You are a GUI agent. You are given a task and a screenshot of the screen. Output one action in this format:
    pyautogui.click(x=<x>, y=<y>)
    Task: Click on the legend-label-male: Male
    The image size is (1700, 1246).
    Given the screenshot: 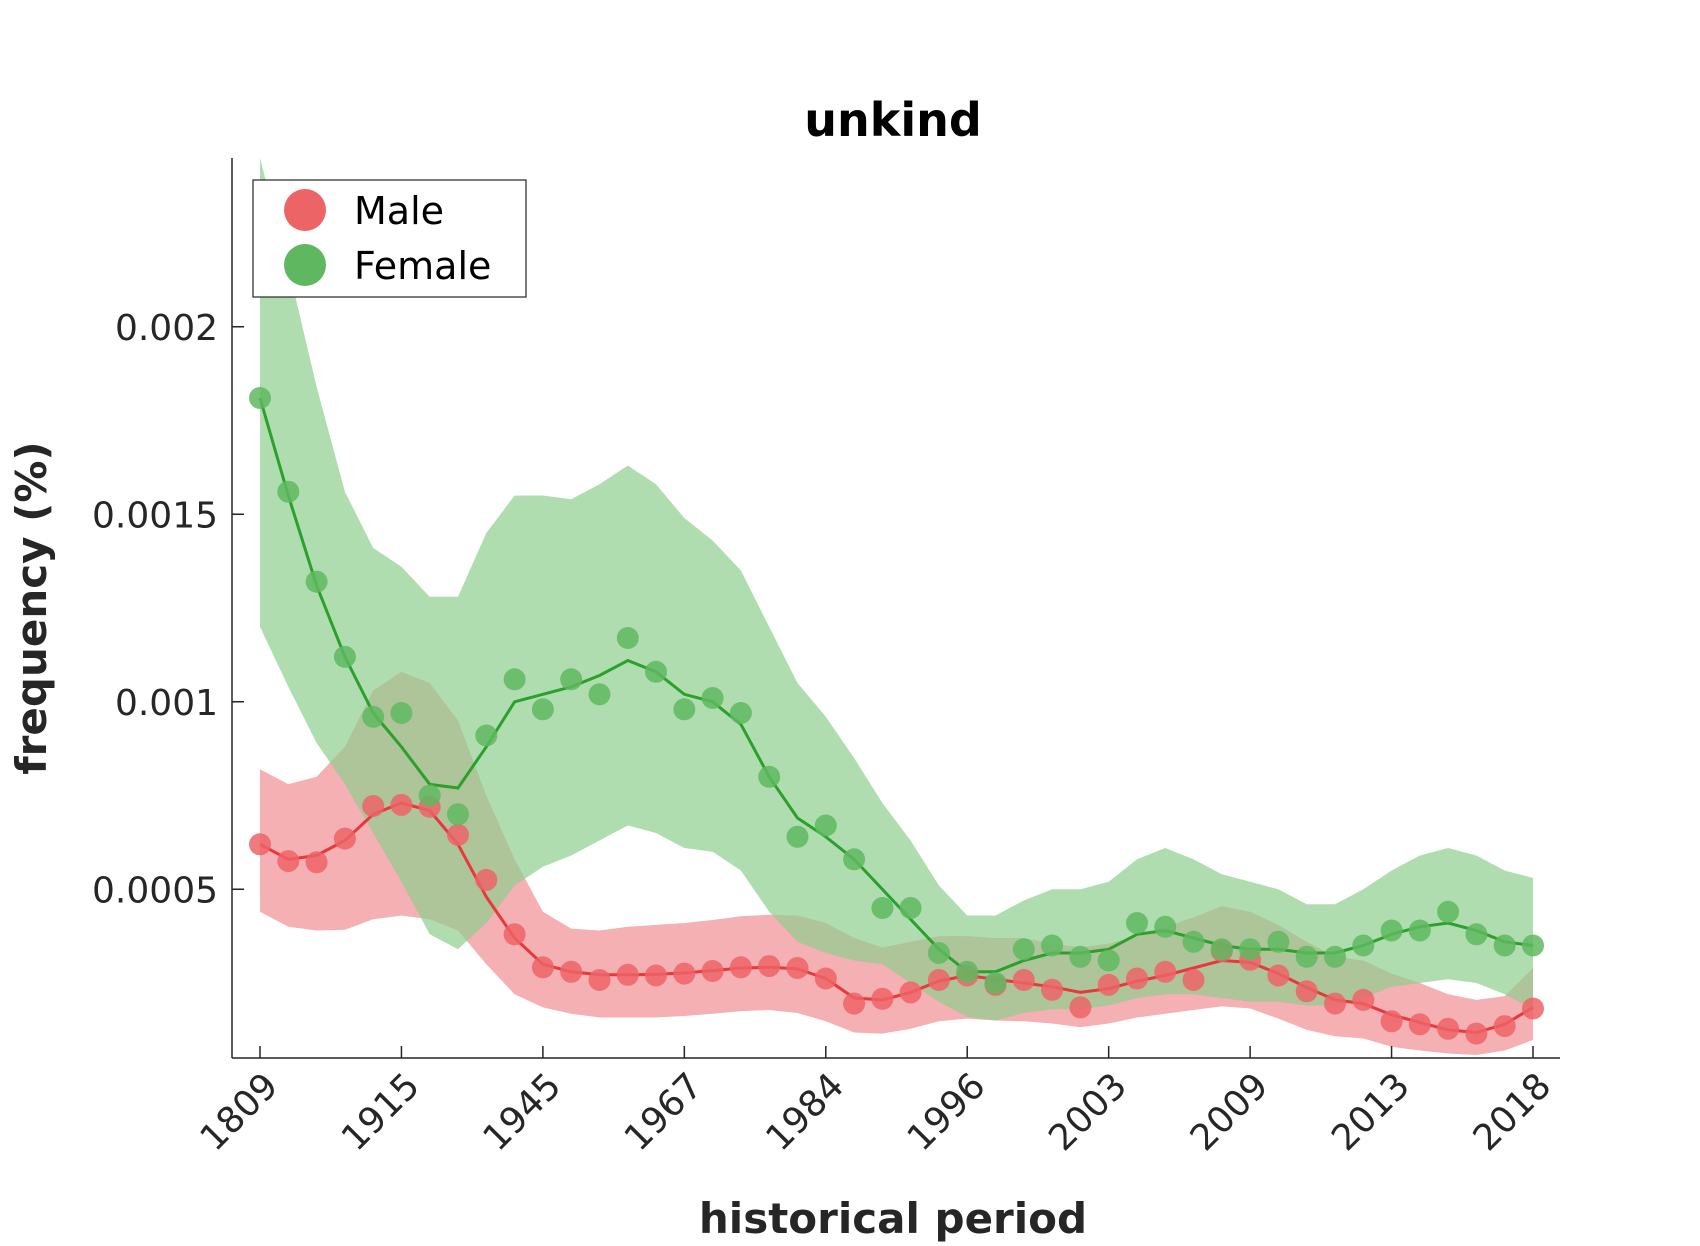 What is the action you would take?
    pyautogui.click(x=399, y=211)
    